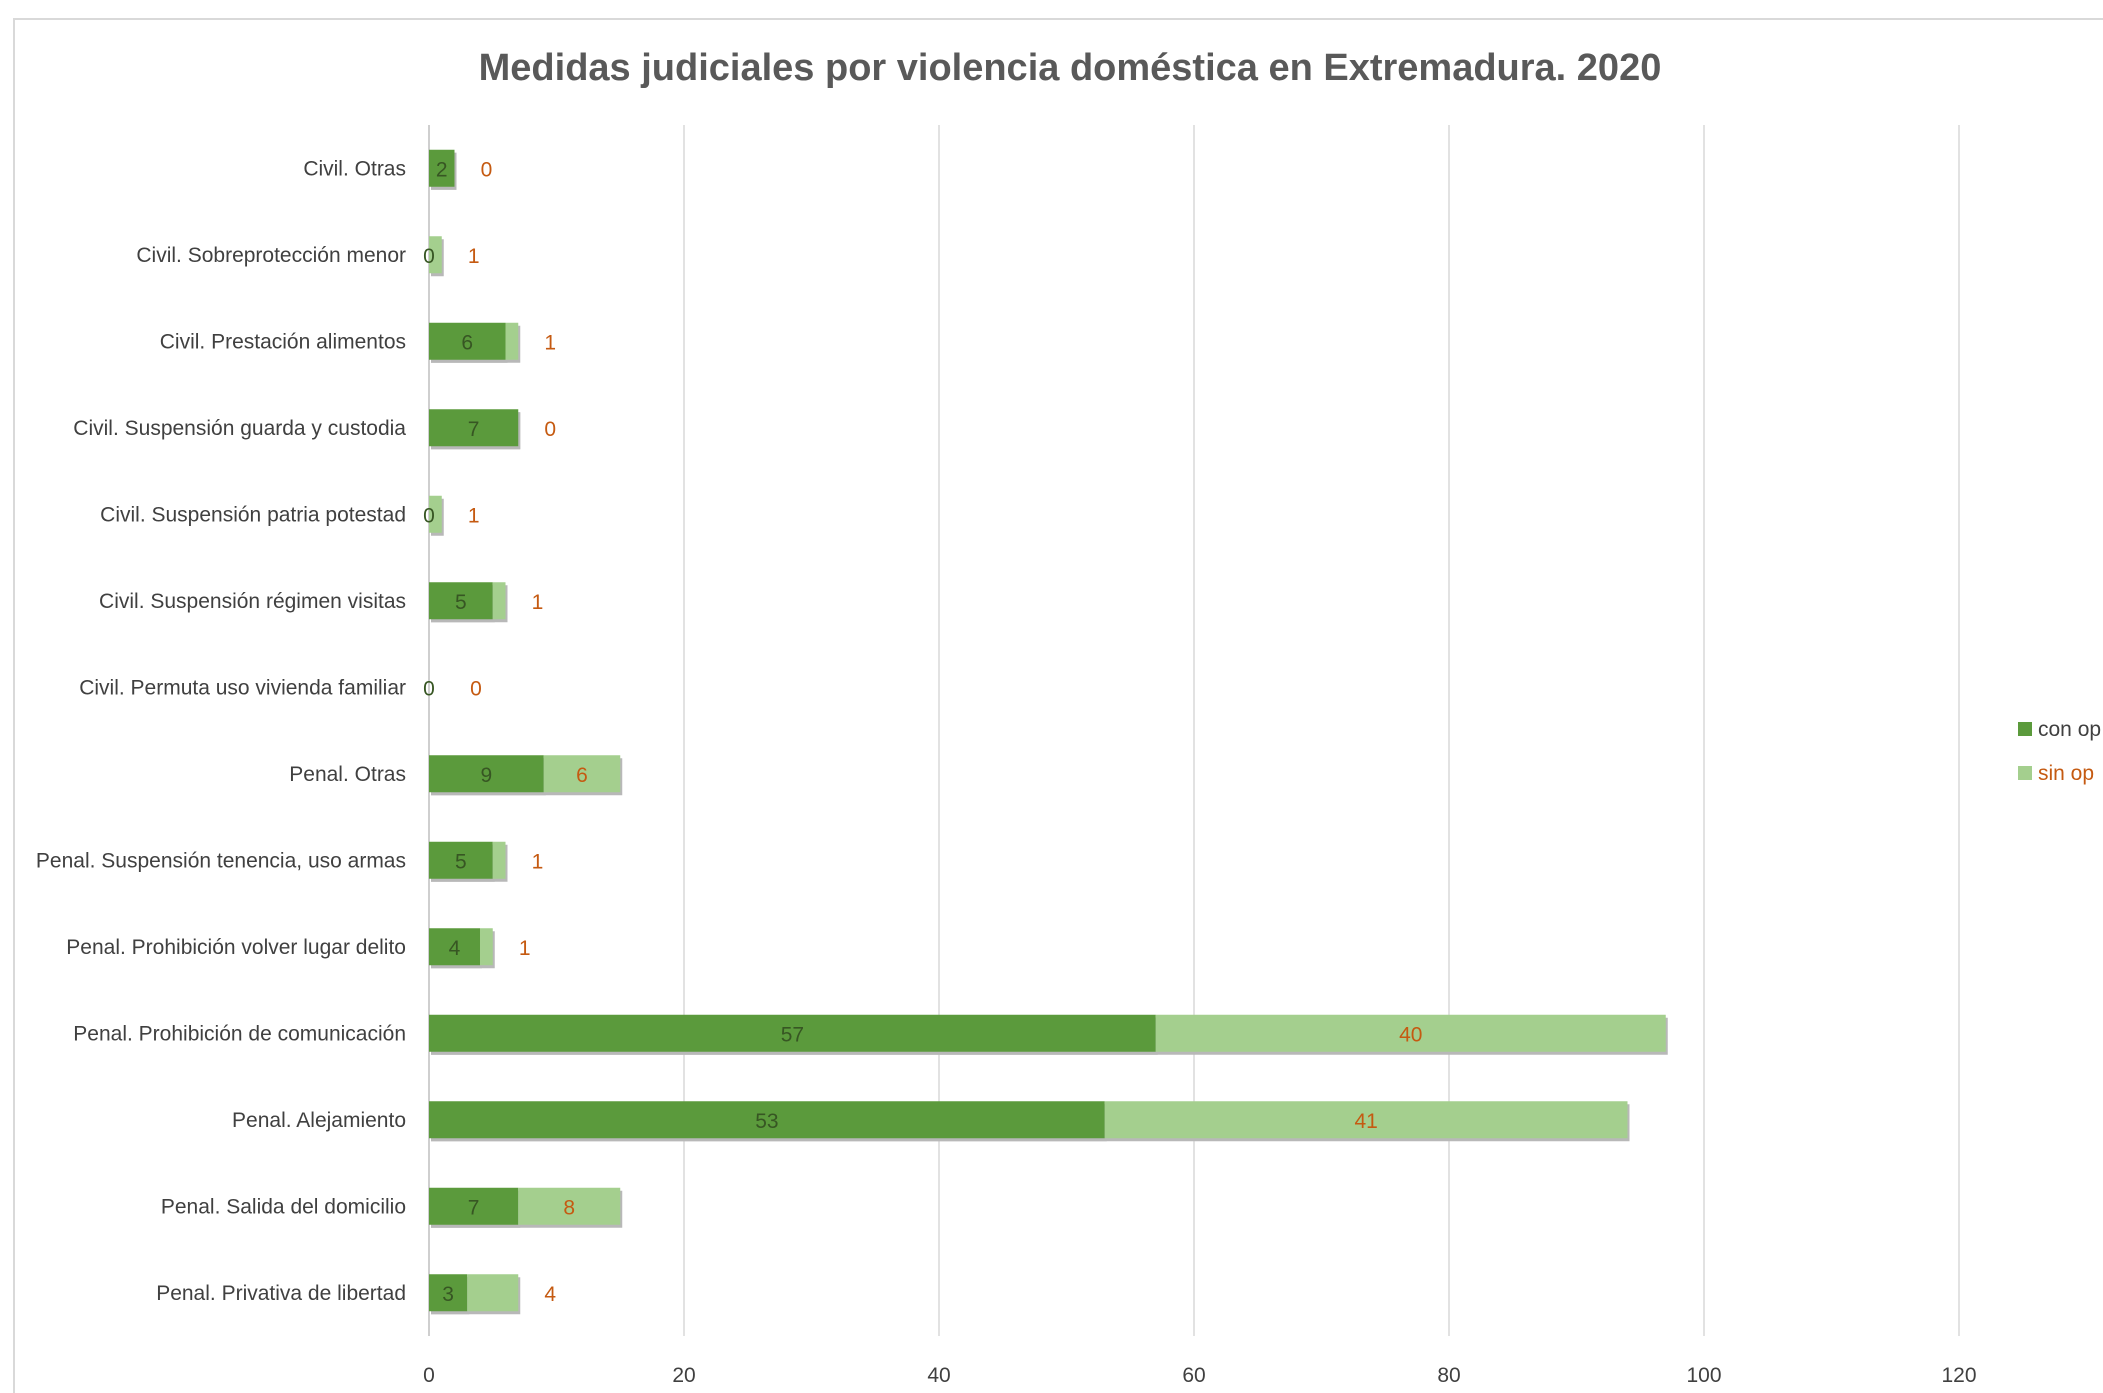  Describe the element at coordinates (221, 860) in the screenshot. I see `category-label: Penal. Suspensión tenencia, uso armas` at that location.